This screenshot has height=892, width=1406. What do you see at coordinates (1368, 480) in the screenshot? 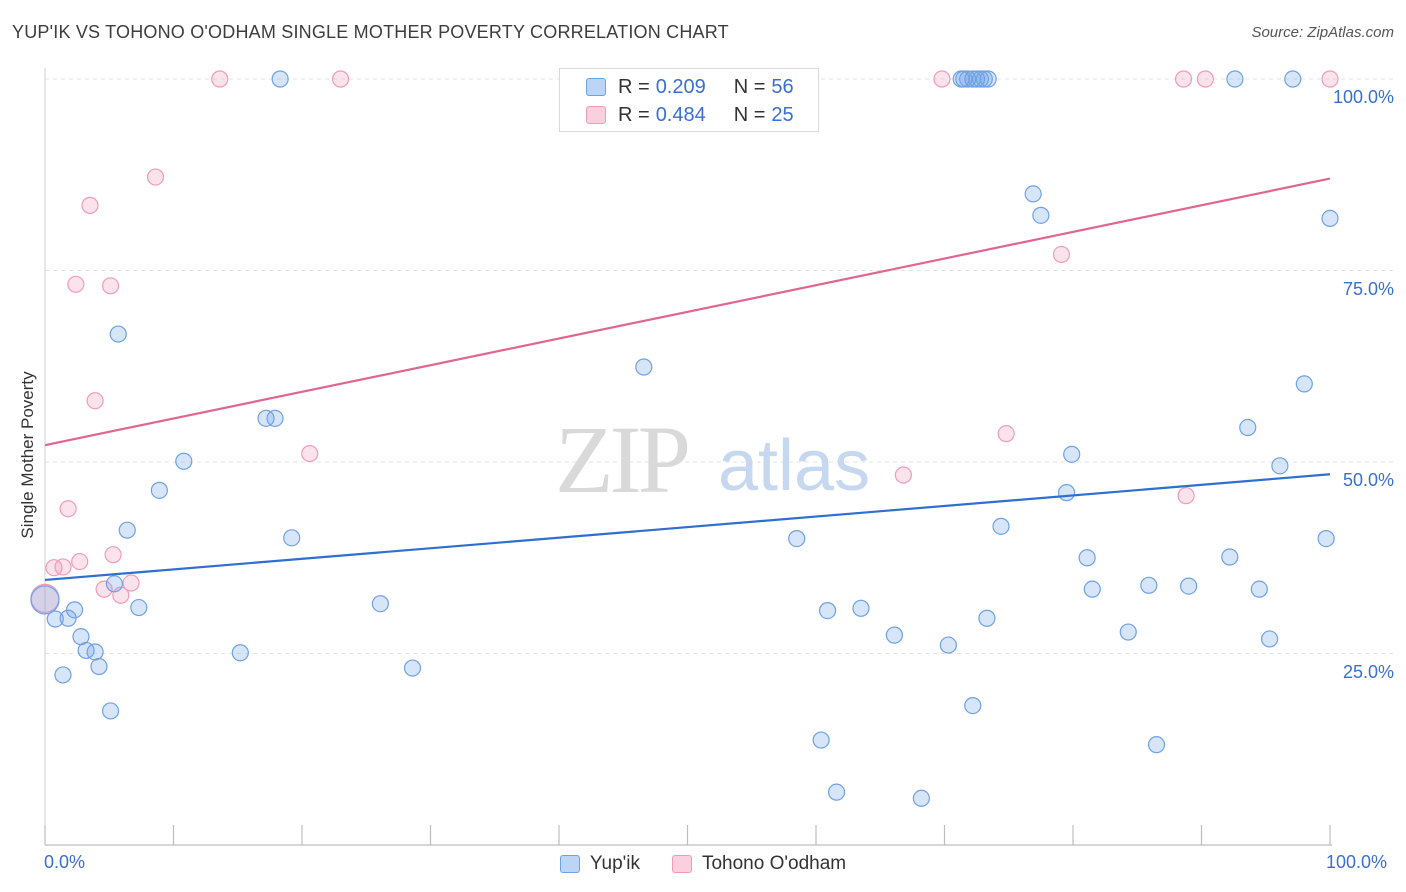
I see `y-tick-label-1: 50.0%` at bounding box center [1368, 480].